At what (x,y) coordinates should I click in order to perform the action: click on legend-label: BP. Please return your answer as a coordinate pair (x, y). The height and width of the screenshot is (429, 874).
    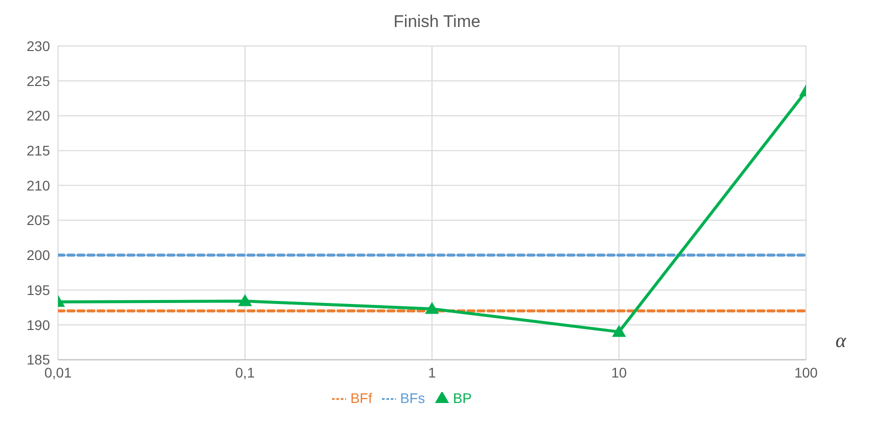
    Looking at the image, I should click on (462, 398).